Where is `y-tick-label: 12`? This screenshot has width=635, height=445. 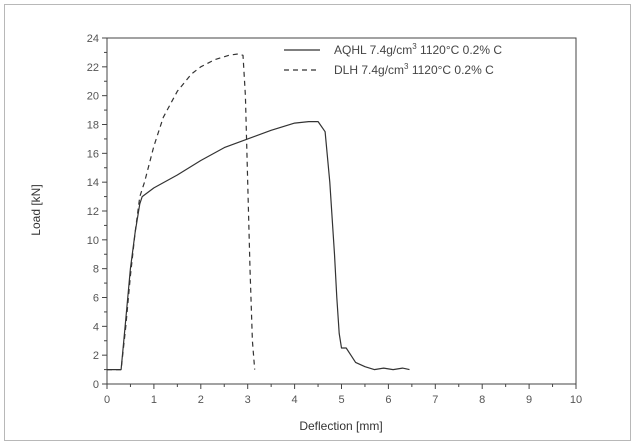
y-tick-label: 12 is located at coordinates (93, 212).